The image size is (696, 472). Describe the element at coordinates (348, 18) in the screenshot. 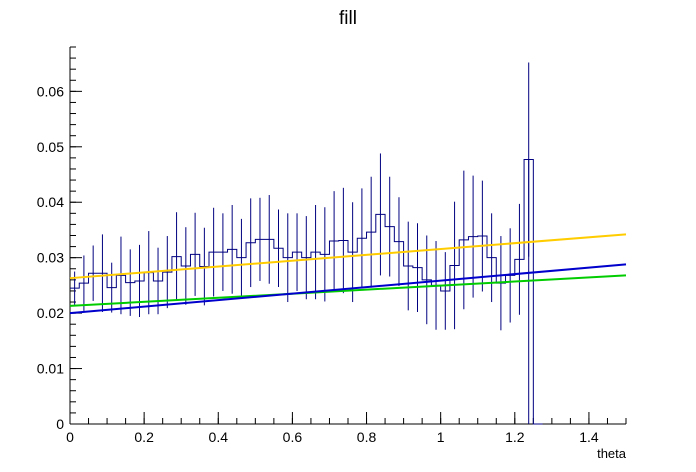

I see `chart-title: fill` at that location.